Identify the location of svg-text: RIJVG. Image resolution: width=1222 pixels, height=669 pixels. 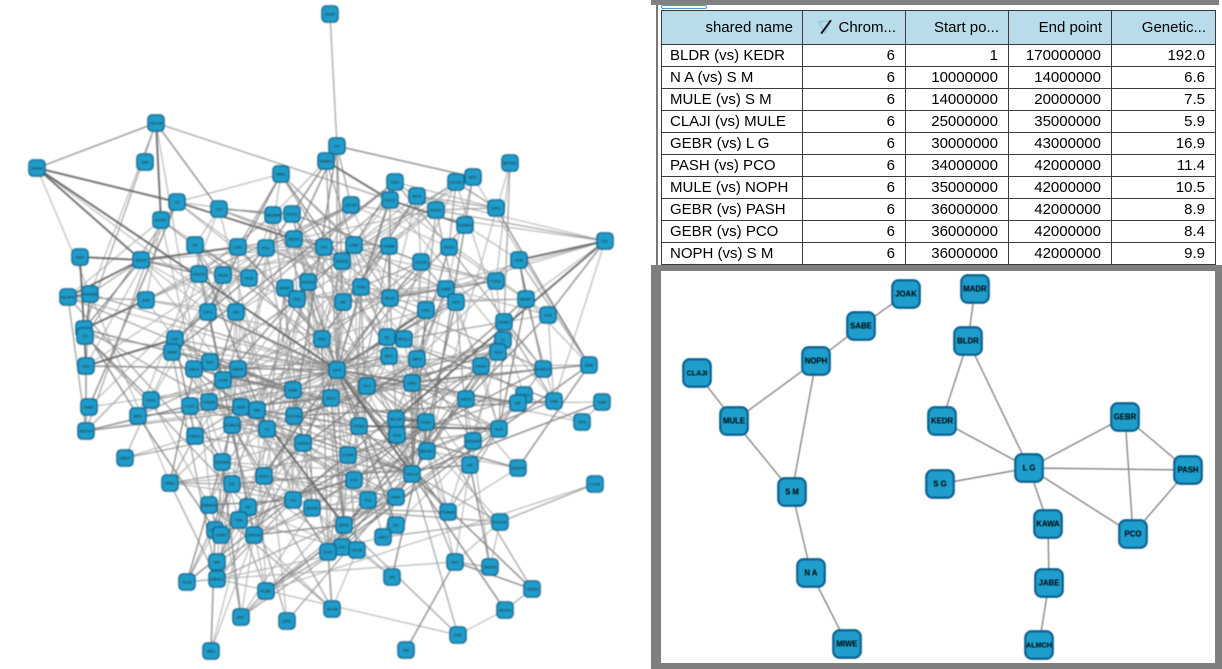
(505, 610).